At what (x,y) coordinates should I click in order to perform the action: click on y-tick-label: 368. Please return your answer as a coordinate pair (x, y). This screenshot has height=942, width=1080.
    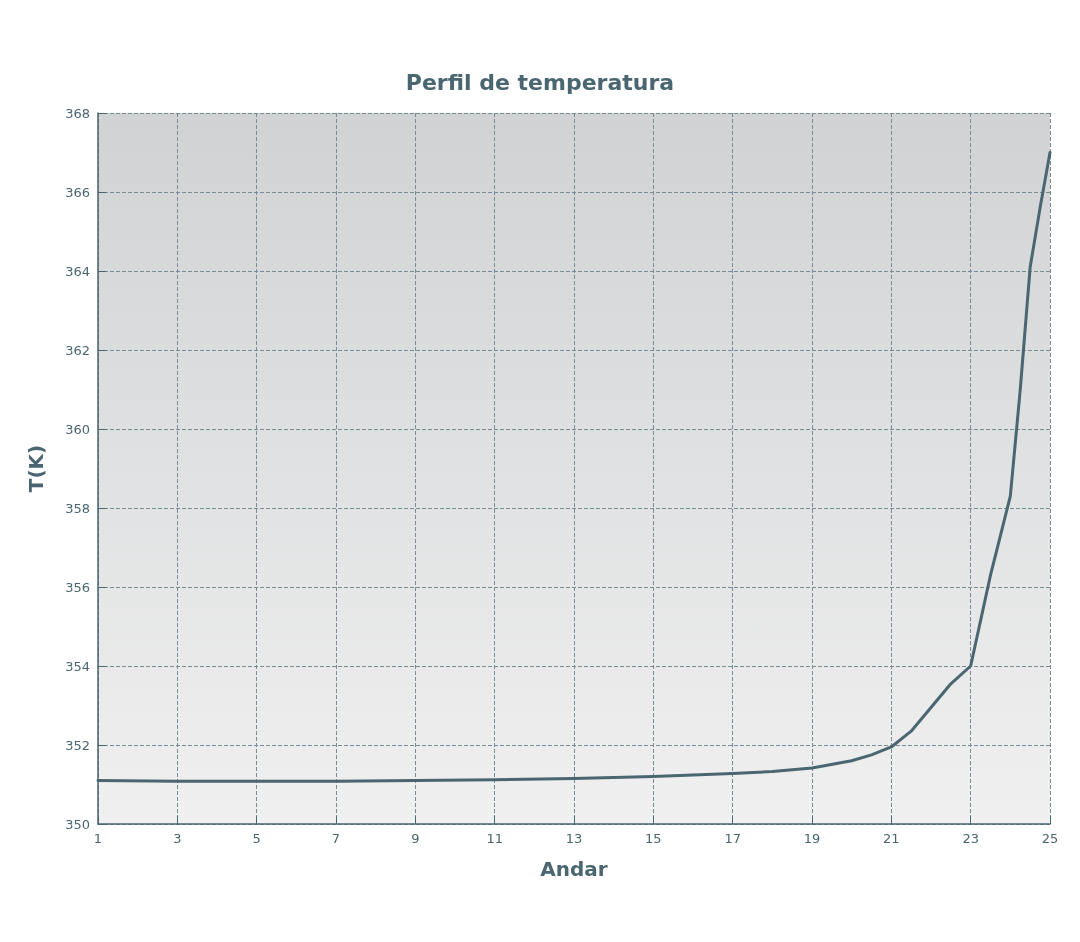
    Looking at the image, I should click on (77, 113).